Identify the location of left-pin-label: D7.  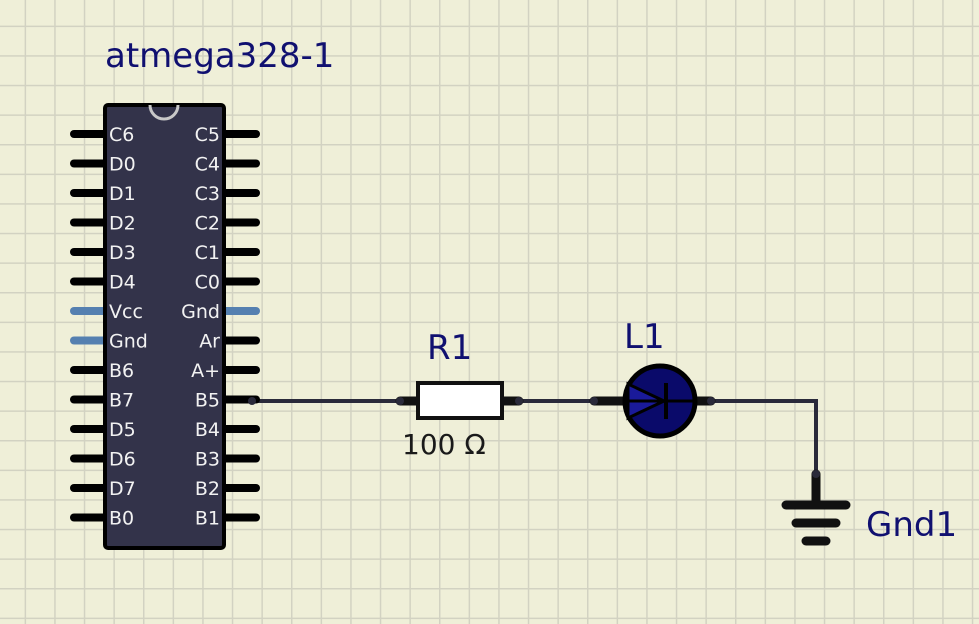
(122, 489).